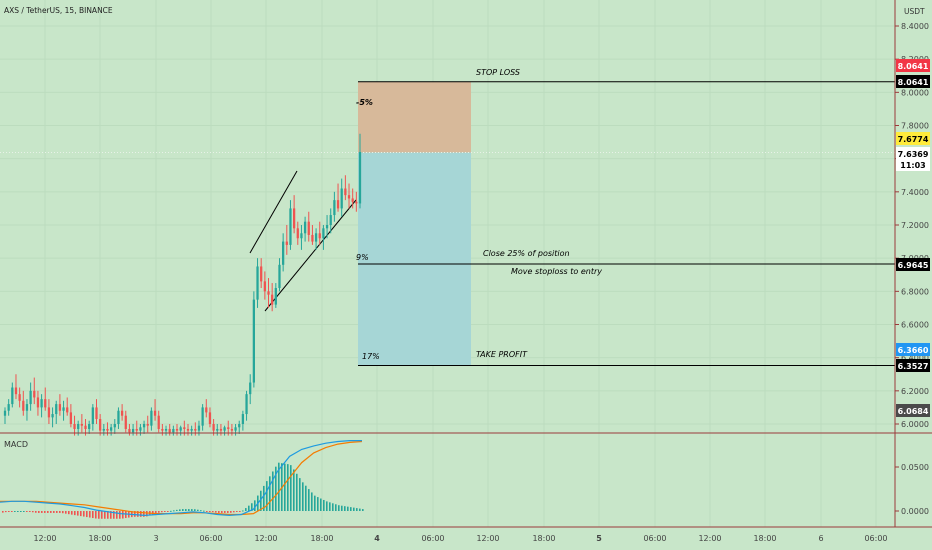  Describe the element at coordinates (321, 538) in the screenshot. I see `time-tick-label: 18:00` at that location.